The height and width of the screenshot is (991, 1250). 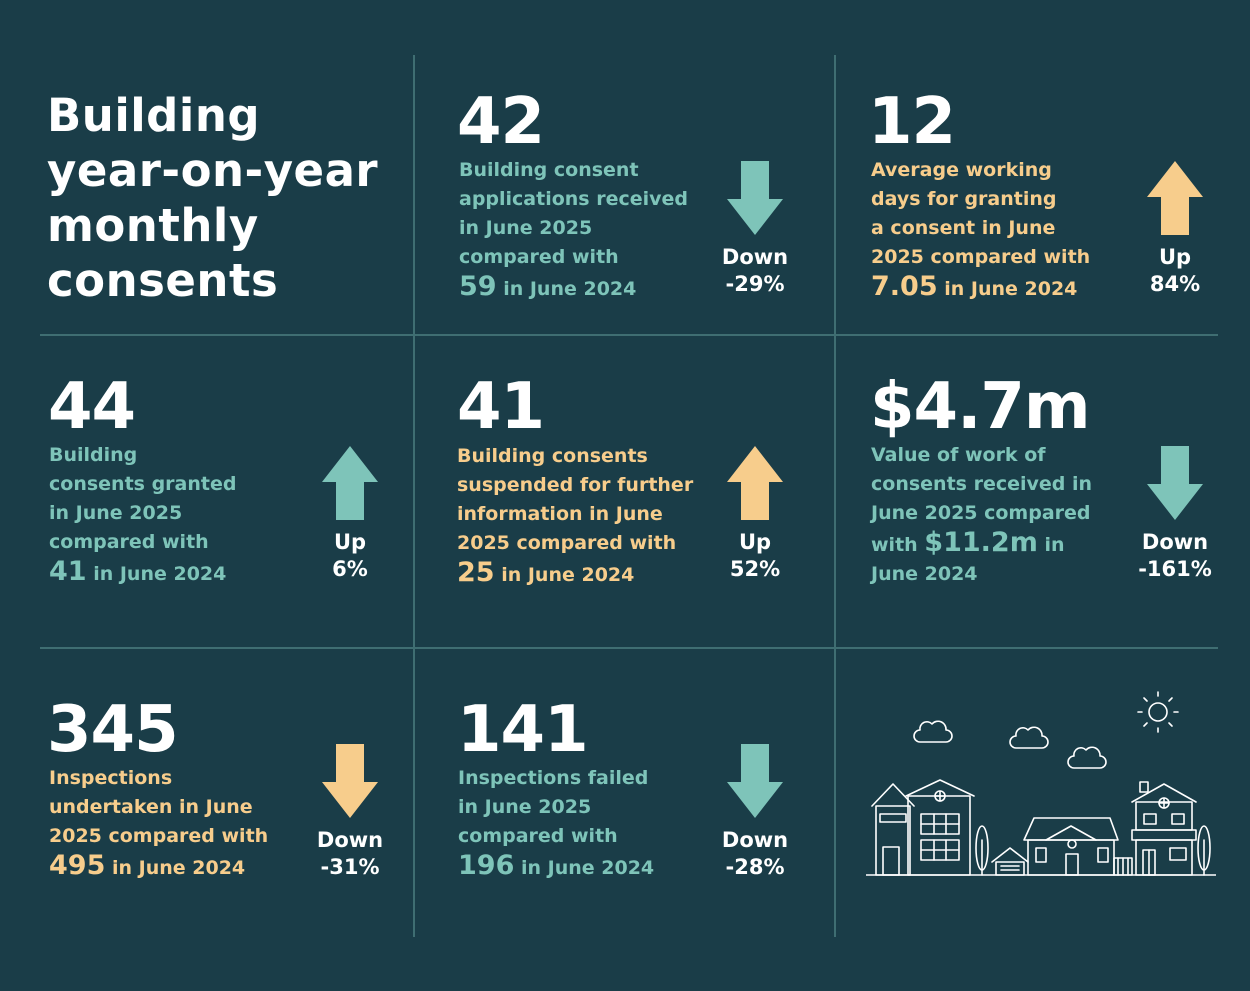 What do you see at coordinates (523, 730) in the screenshot?
I see `stat-value: 141` at bounding box center [523, 730].